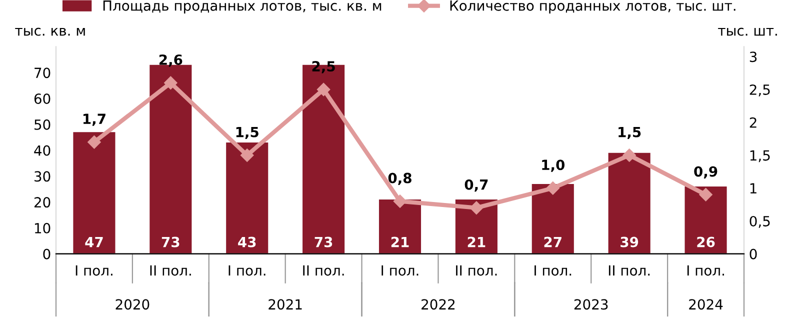  Describe the element at coordinates (42, 176) in the screenshot. I see `y-tick-label: 30` at that location.